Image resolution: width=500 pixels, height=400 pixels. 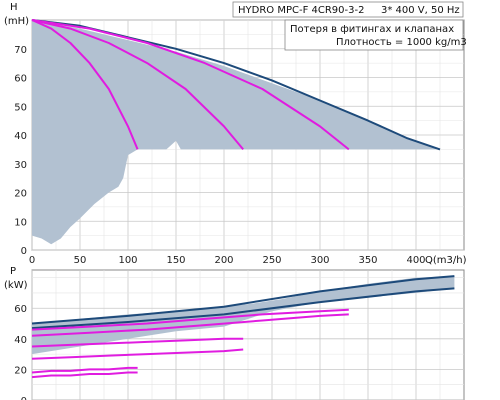 What do you see at coordinates (13, 271) in the screenshot?
I see `power-ylabel: P` at bounding box center [13, 271].